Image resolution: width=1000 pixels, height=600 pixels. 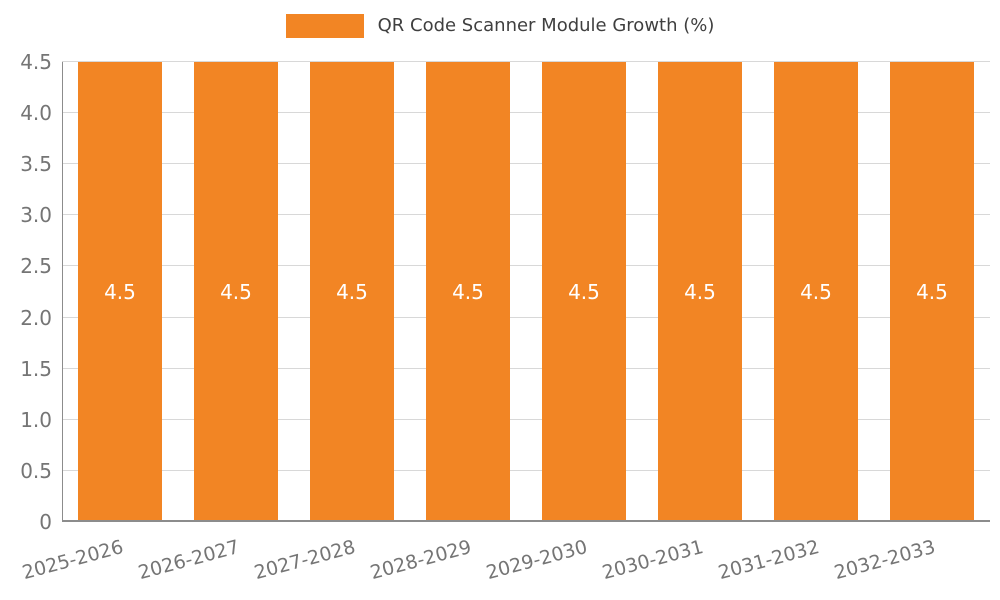 What do you see at coordinates (526, 521) in the screenshot?
I see `x-axis-line` at bounding box center [526, 521].